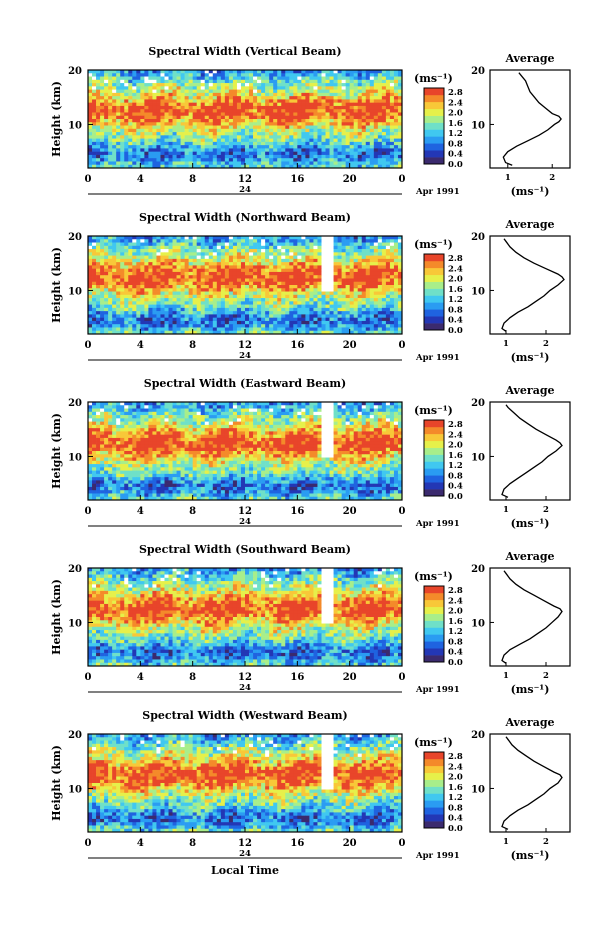 The height and width of the screenshot is (929, 616). Describe the element at coordinates (529, 58) in the screenshot. I see `average-title: Average` at that location.